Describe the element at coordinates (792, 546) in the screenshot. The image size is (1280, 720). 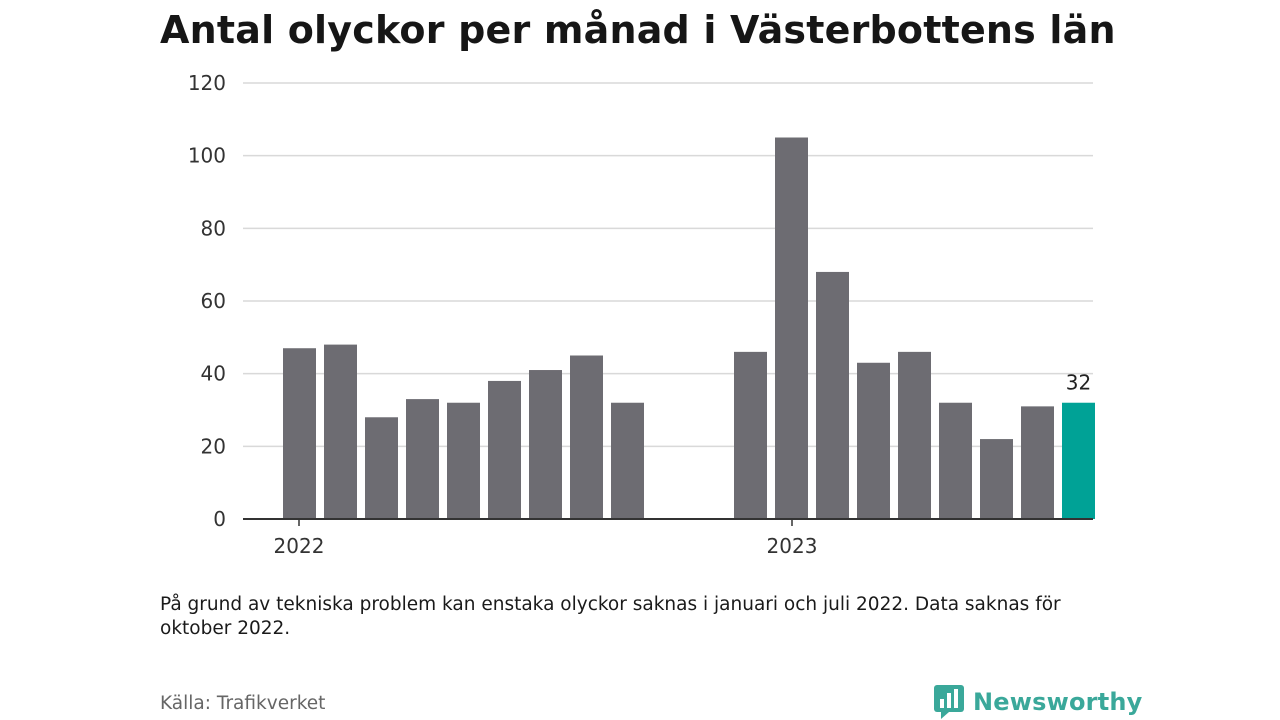
I see `x-tick-label: 2023` at that location.